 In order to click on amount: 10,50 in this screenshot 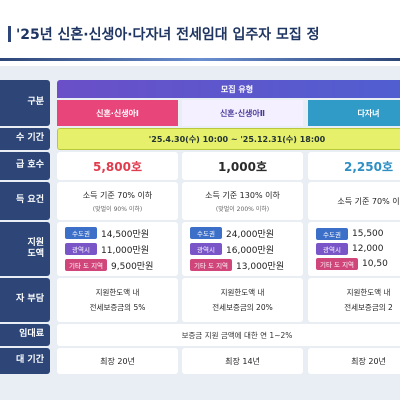, I will do `click(375, 264)`.